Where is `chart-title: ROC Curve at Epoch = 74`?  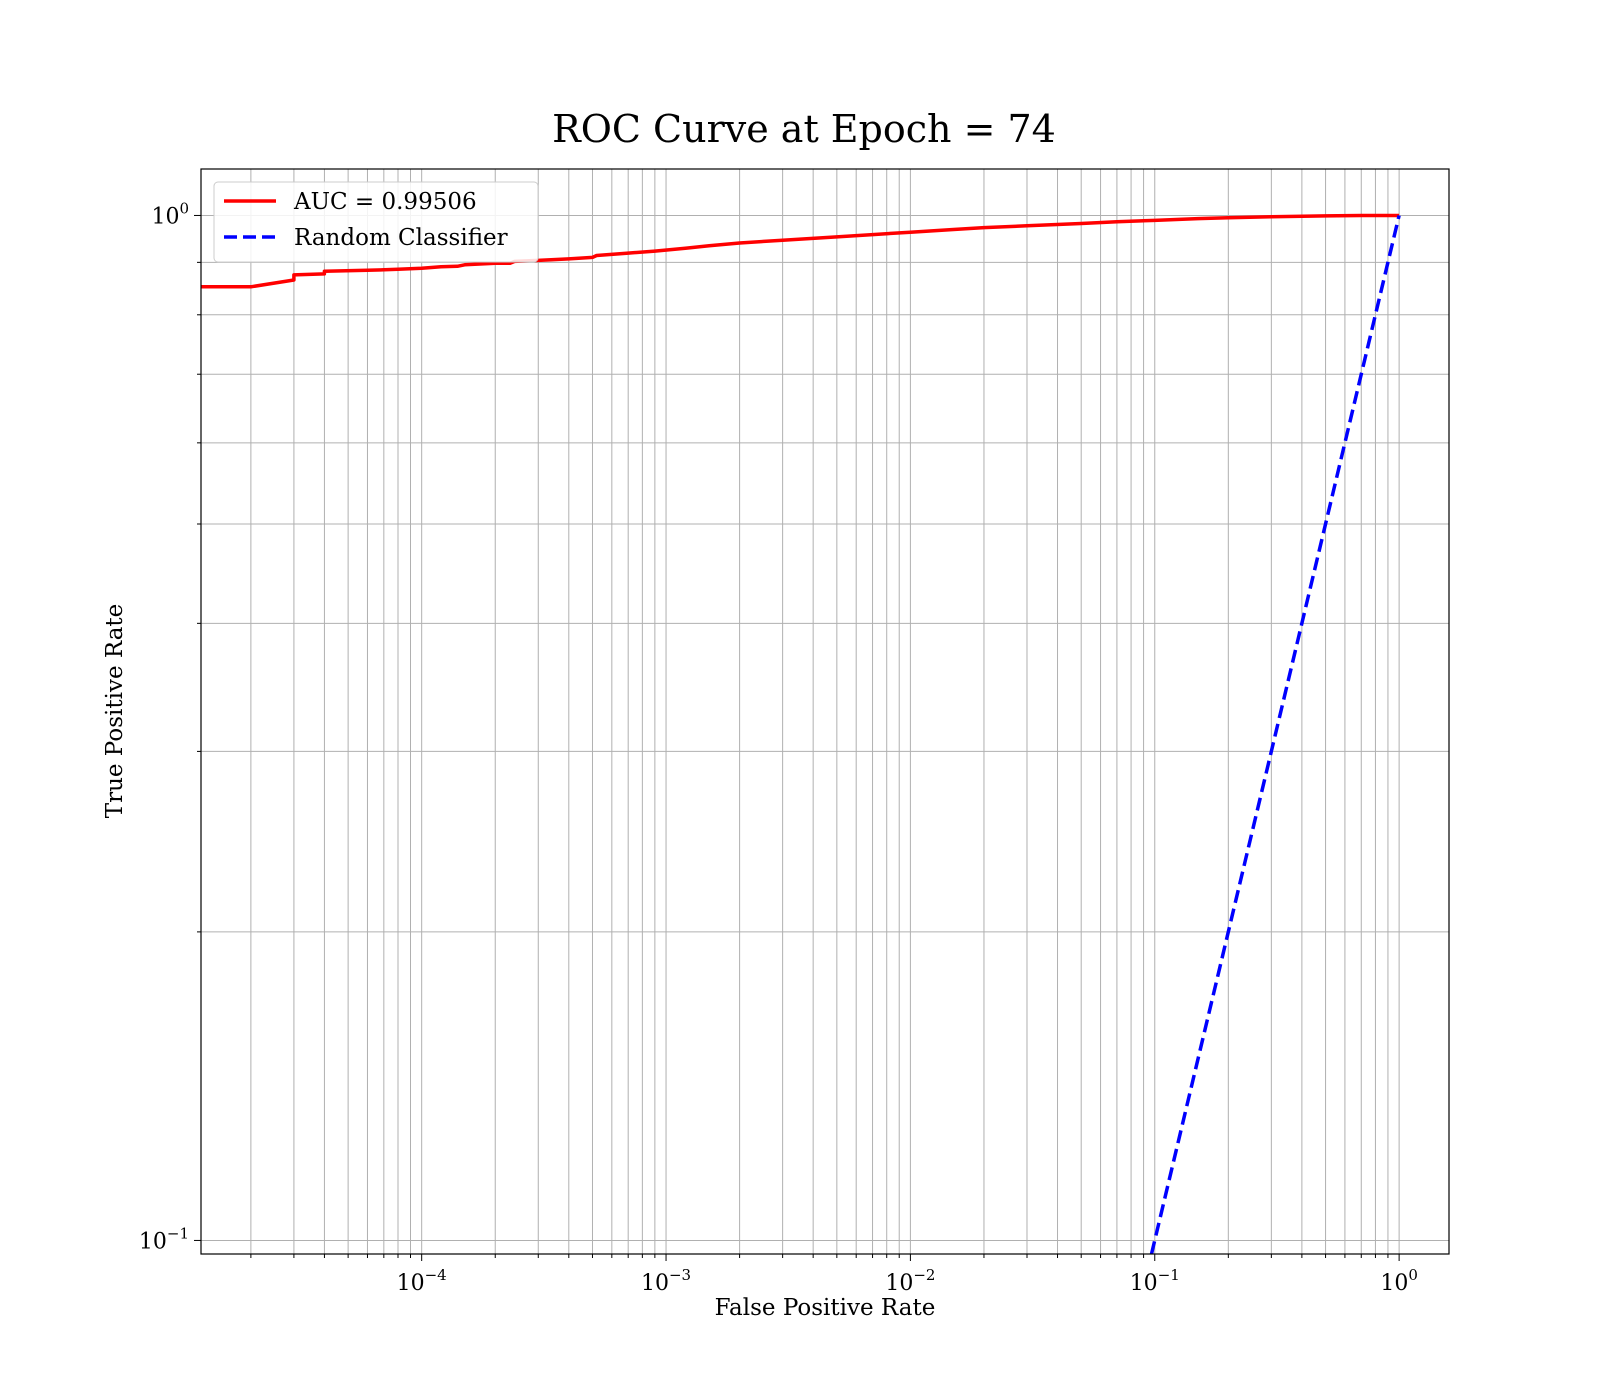
chart-title: ROC Curve at Epoch = 74 is located at coordinates (804, 129).